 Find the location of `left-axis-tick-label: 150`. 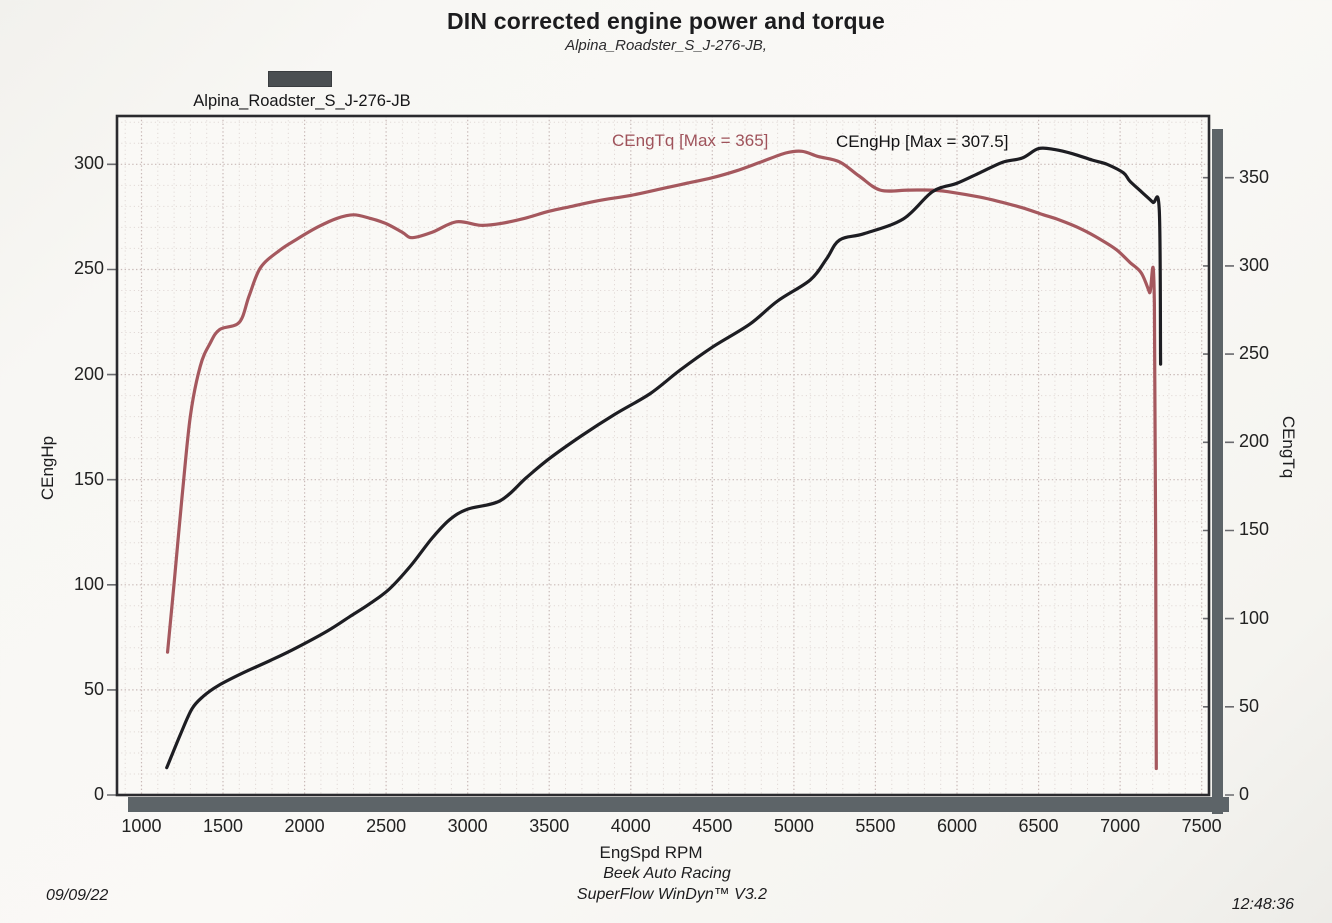

left-axis-tick-label: 150 is located at coordinates (88, 478).